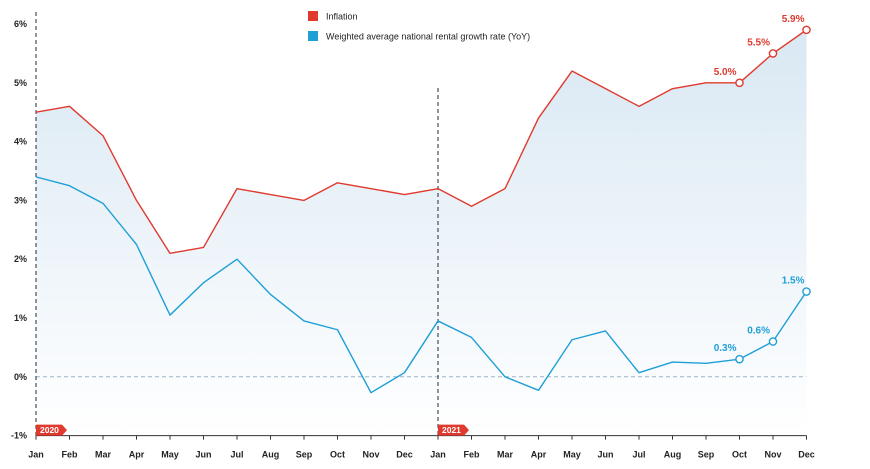 The image size is (870, 469). Describe the element at coordinates (313, 16) in the screenshot. I see `legend-swatch-inflation` at that location.